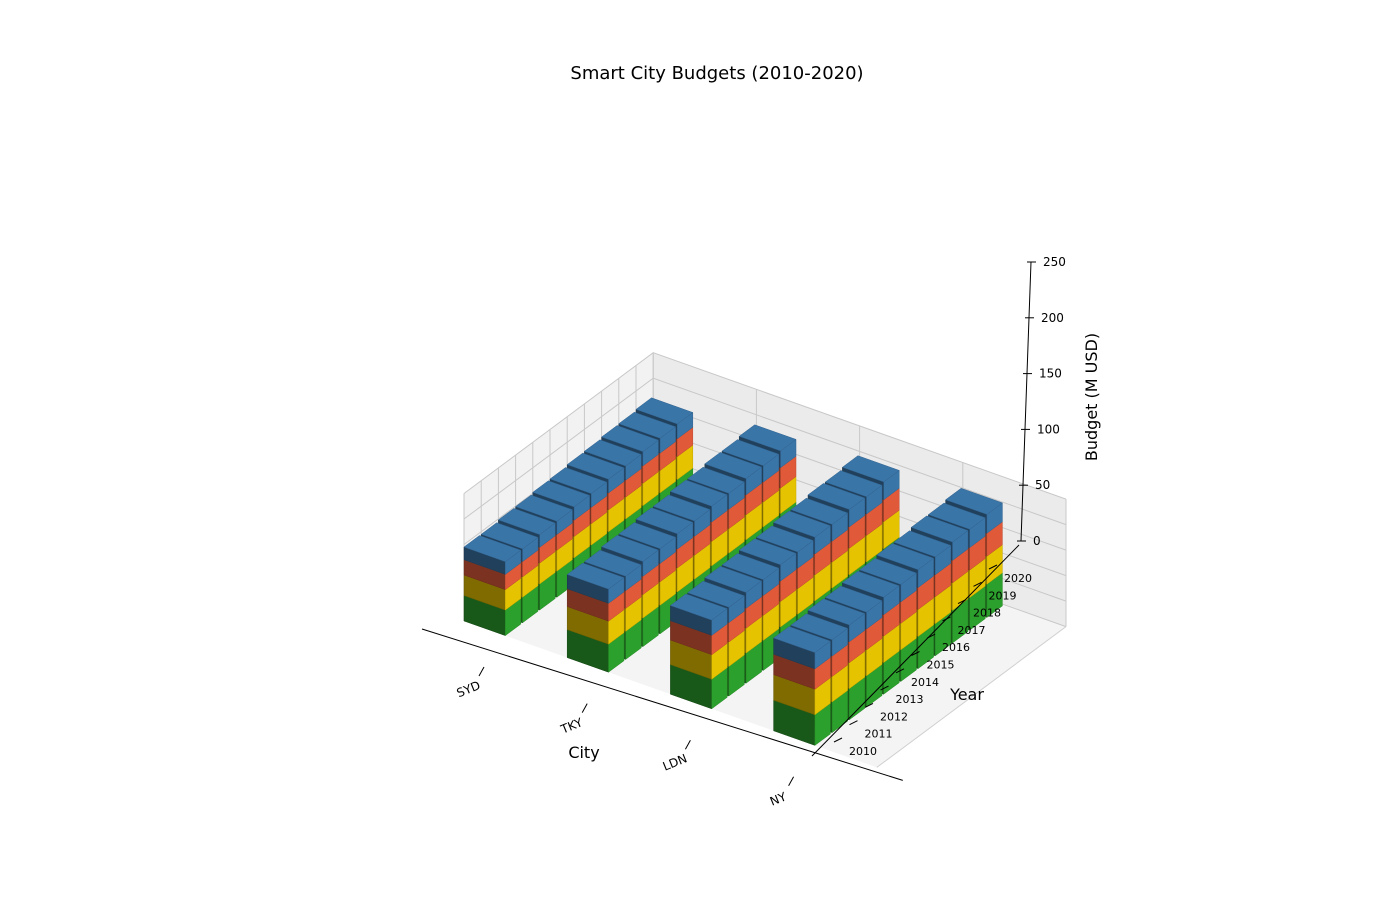 The image size is (1400, 900). Describe the element at coordinates (1054, 262) in the screenshot. I see `z-tick-label-250: 250` at that location.